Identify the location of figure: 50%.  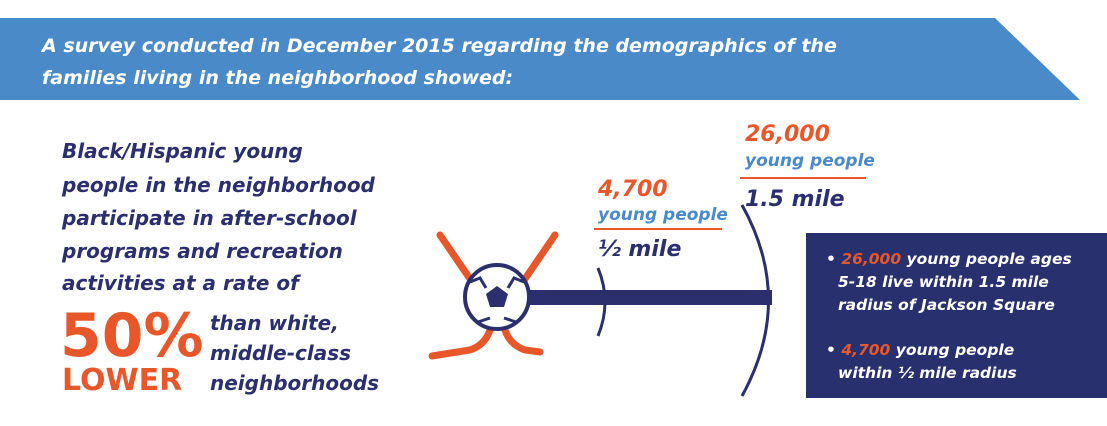
(132, 336).